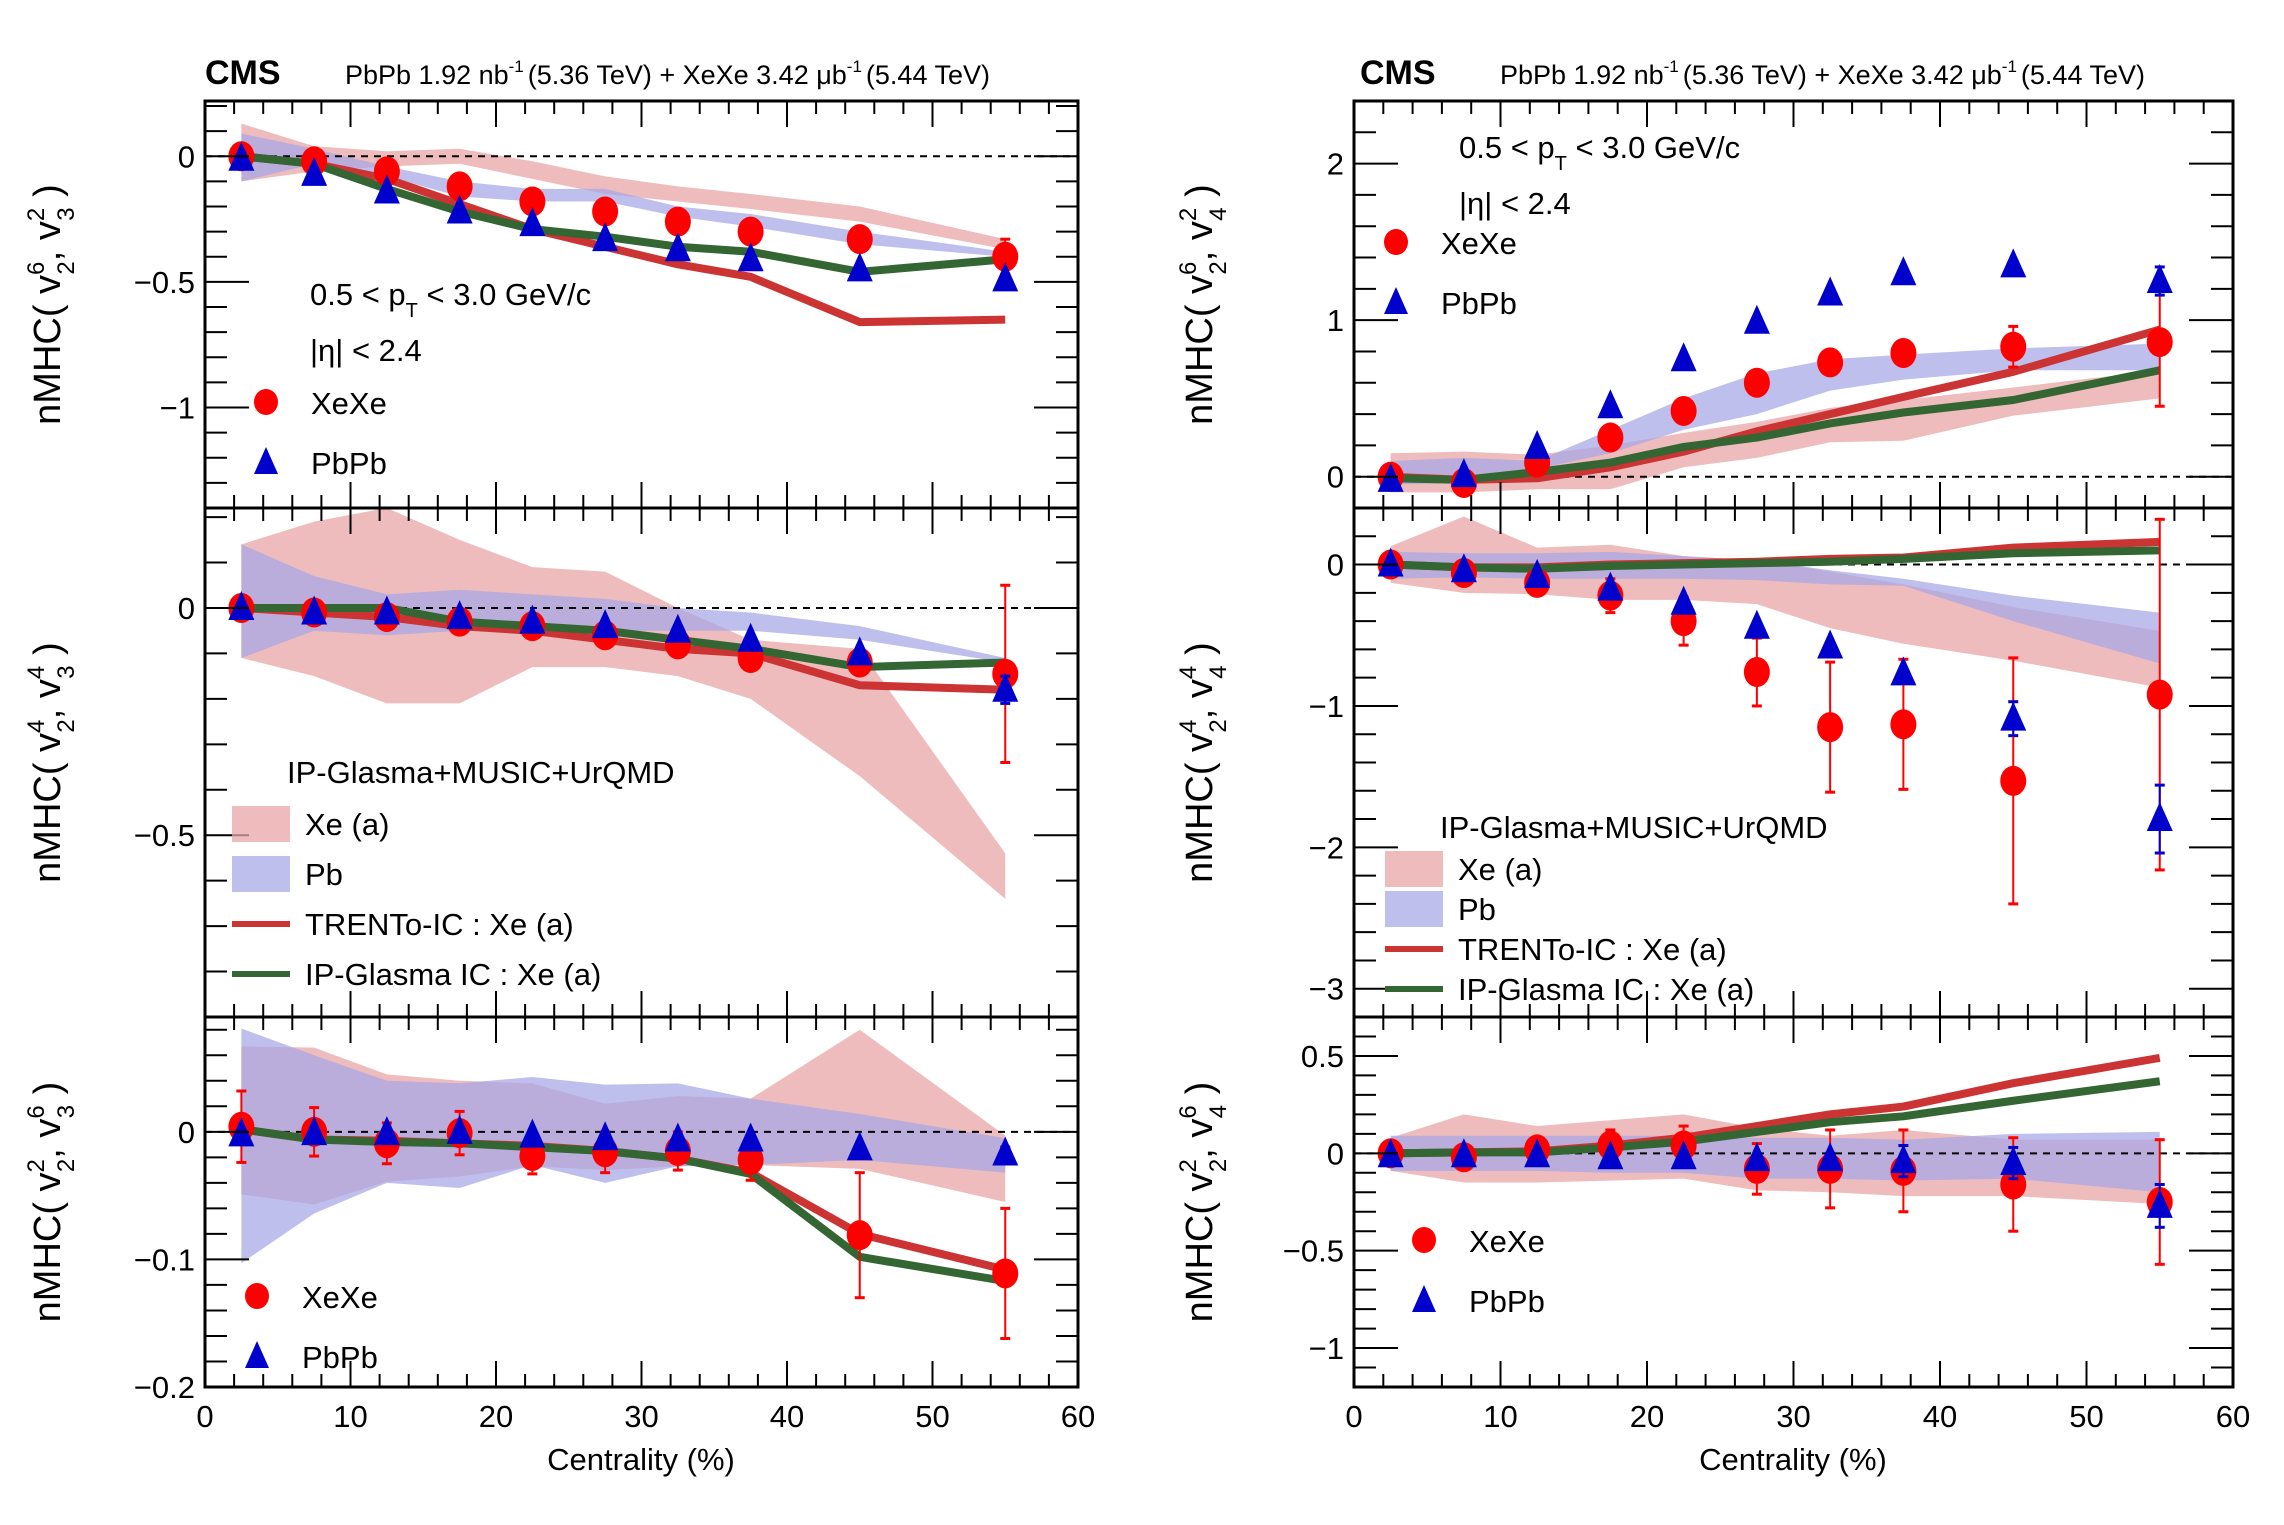 This screenshot has width=2284, height=1525. What do you see at coordinates (496, 1416) in the screenshot?
I see `x-tick-label: 20` at bounding box center [496, 1416].